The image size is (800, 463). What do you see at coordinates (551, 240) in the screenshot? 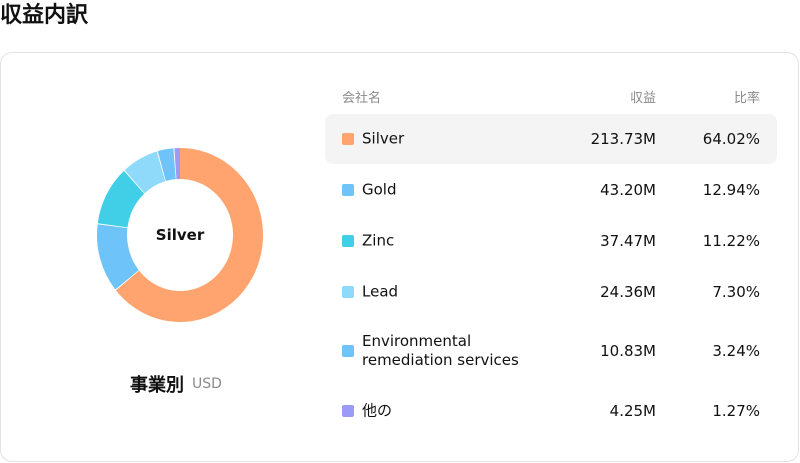
I see `table-row-zinc: Zinc 37.47M 11.22%` at bounding box center [551, 240].